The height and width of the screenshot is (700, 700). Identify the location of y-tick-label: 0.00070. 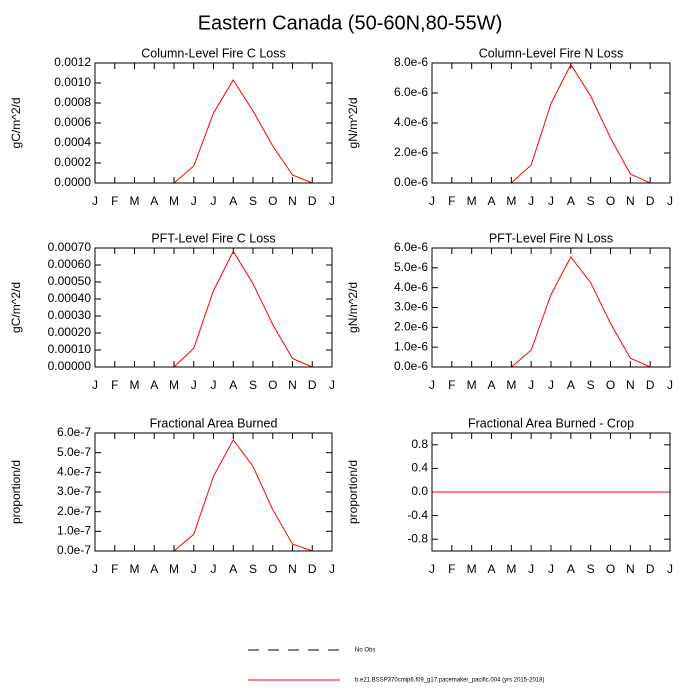
(70, 247).